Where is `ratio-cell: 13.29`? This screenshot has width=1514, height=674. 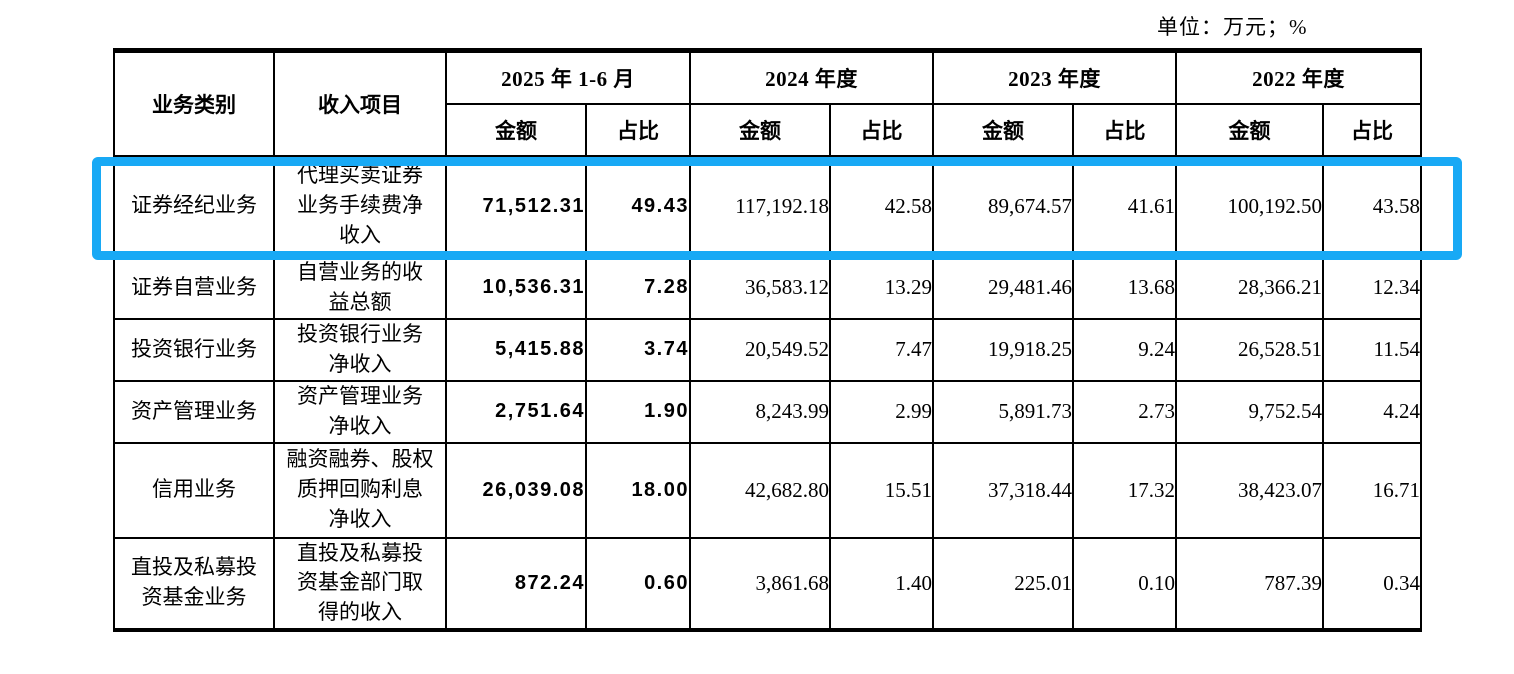 ratio-cell: 13.29 is located at coordinates (881, 287).